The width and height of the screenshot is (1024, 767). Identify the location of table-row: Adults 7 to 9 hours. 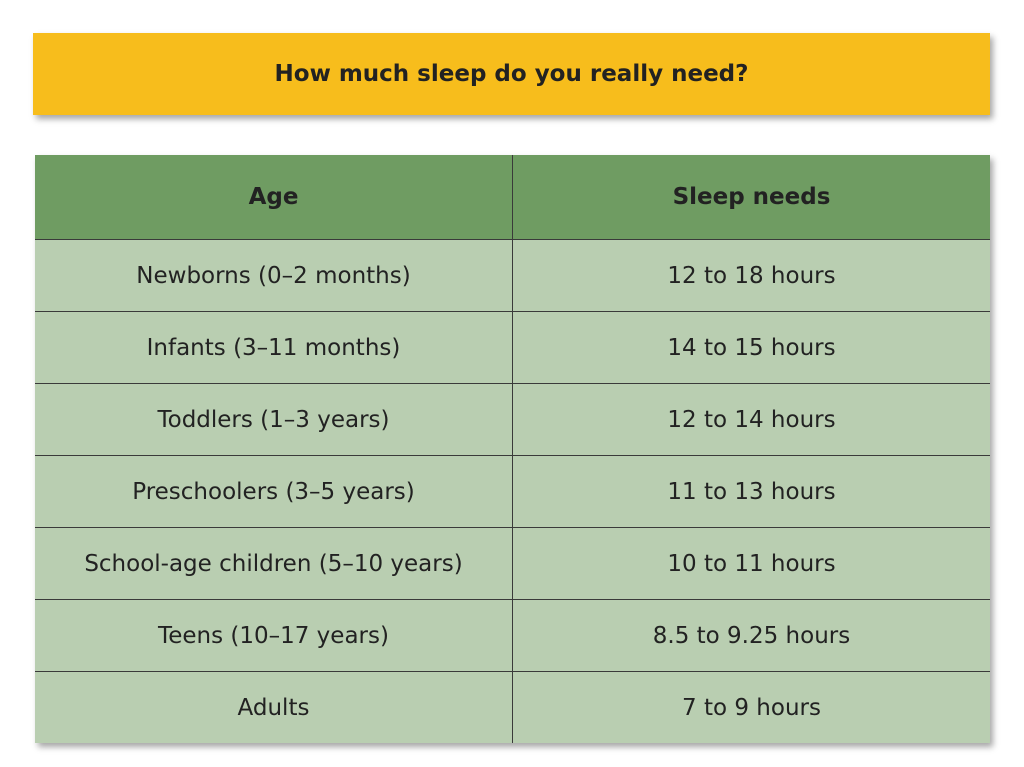
(512, 707).